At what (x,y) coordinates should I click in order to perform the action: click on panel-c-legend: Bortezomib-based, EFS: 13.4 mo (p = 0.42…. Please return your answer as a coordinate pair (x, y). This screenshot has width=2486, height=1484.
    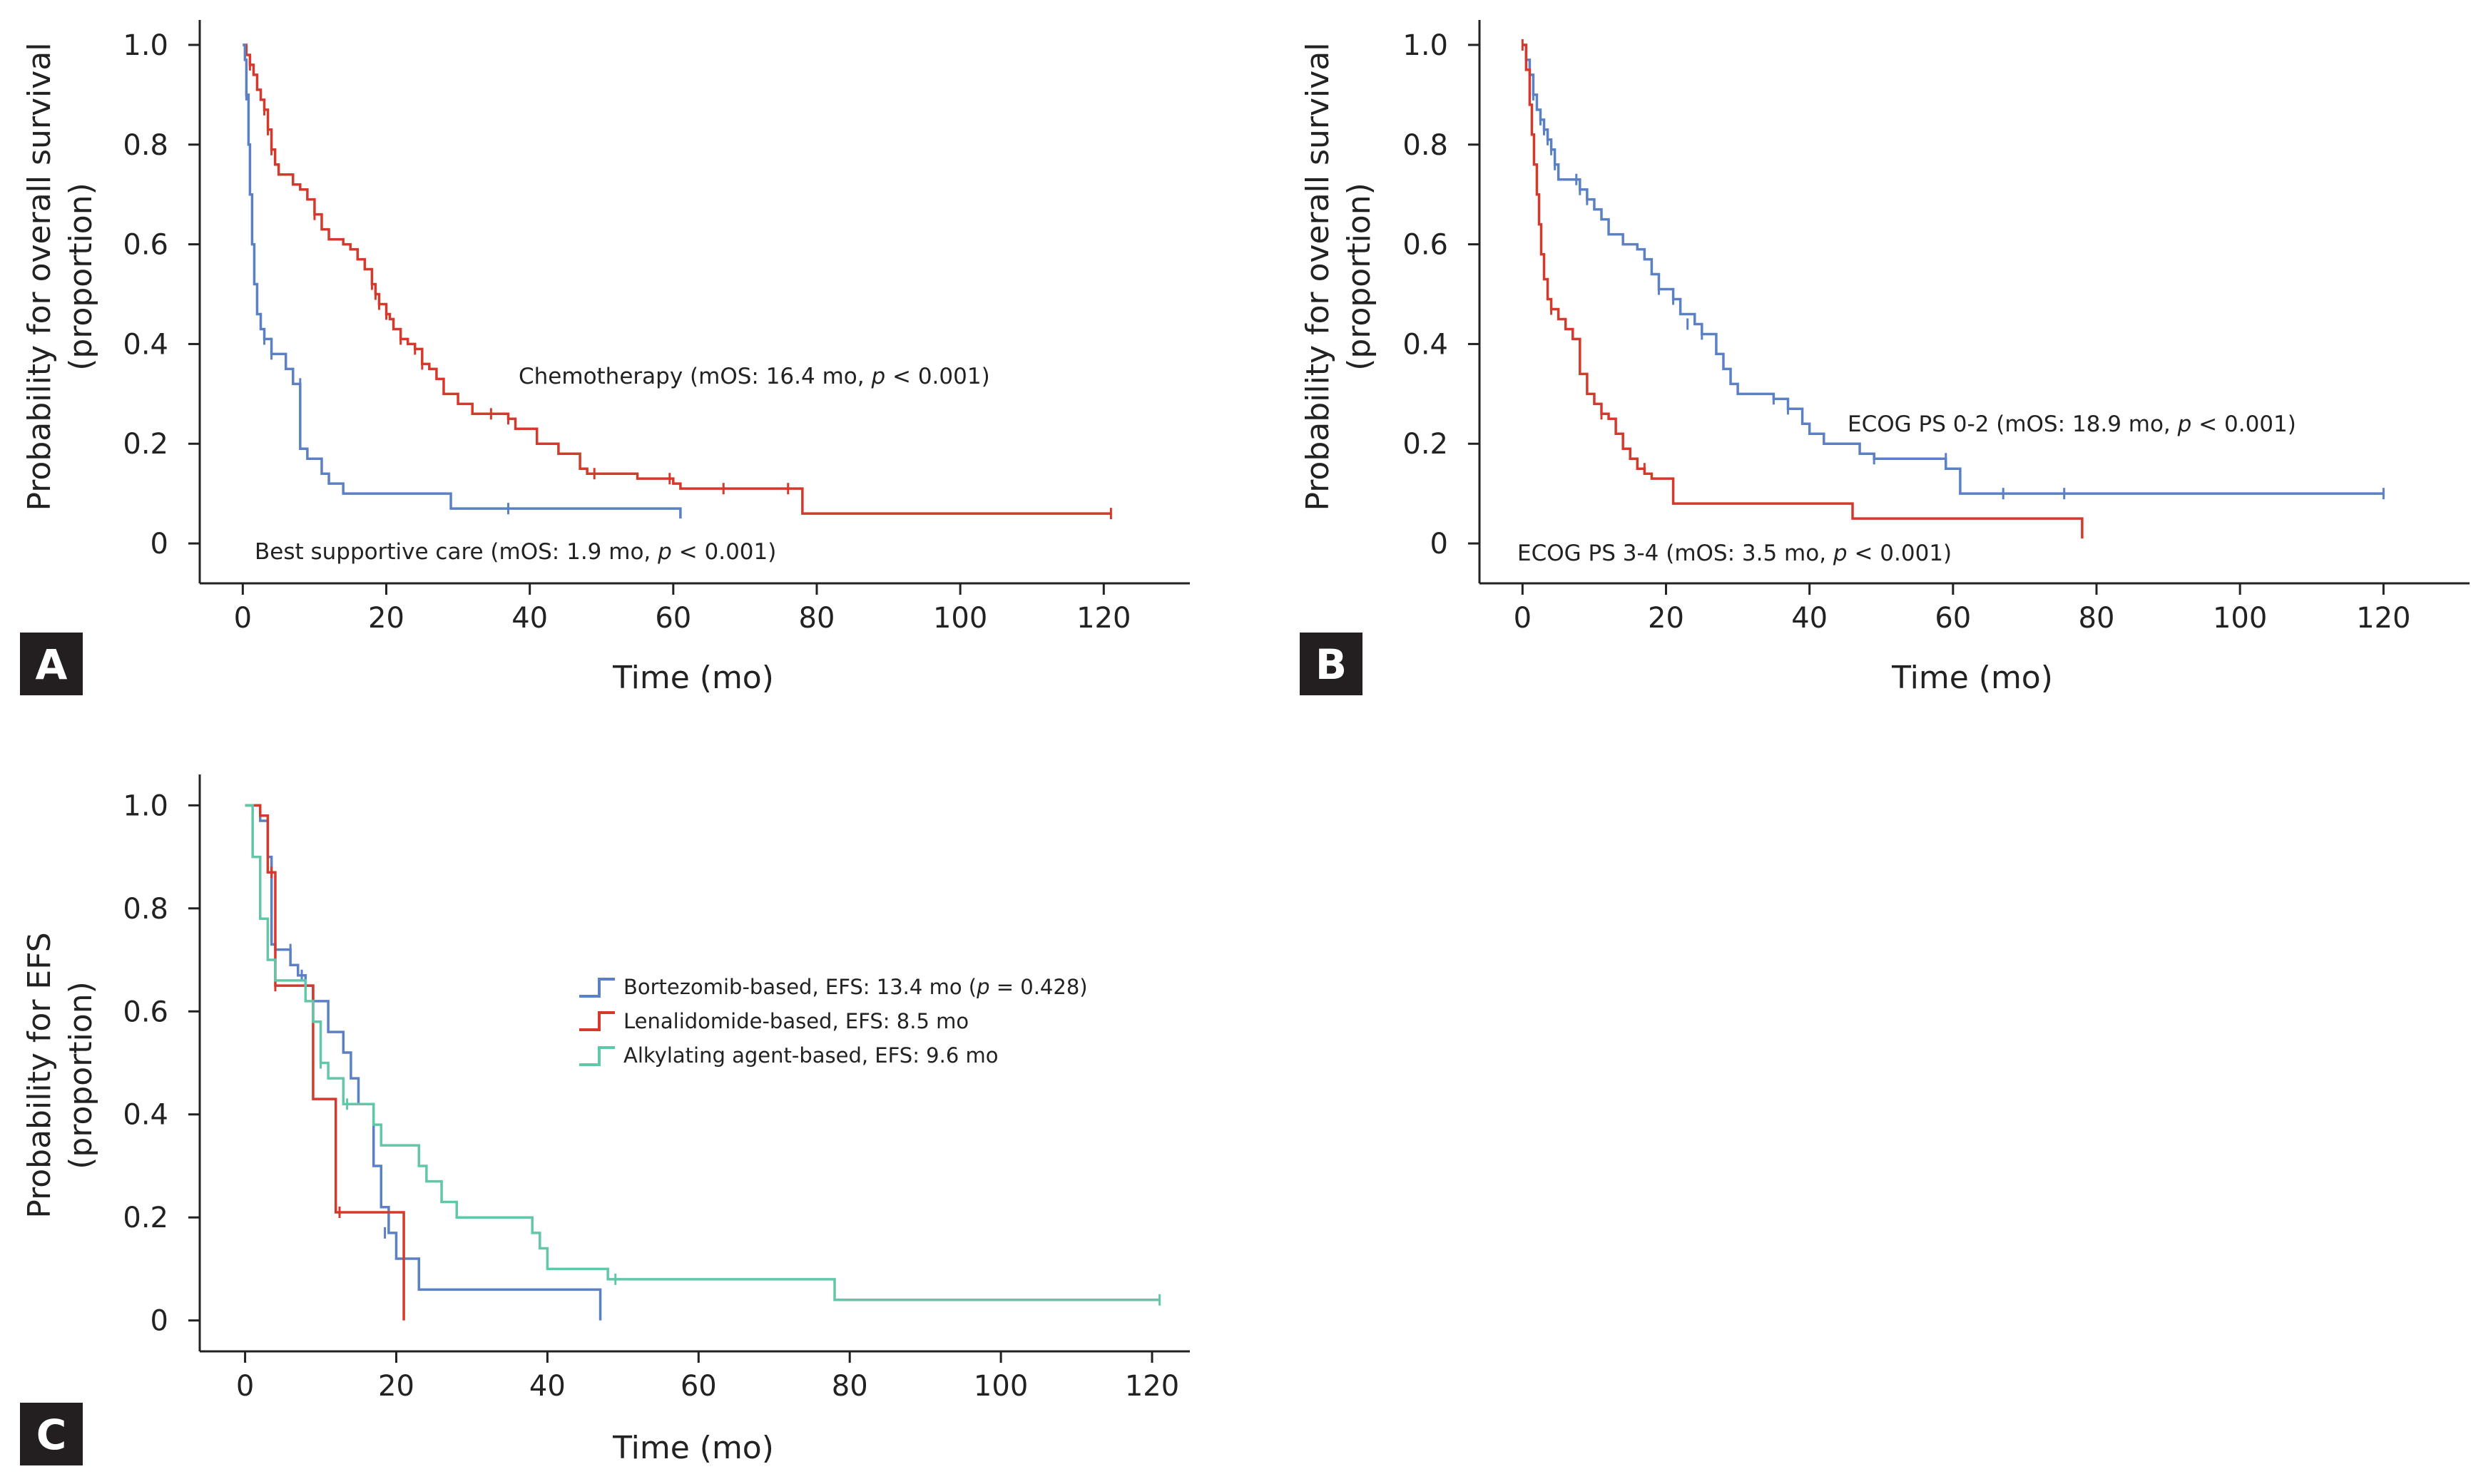
    Looking at the image, I should click on (834, 1022).